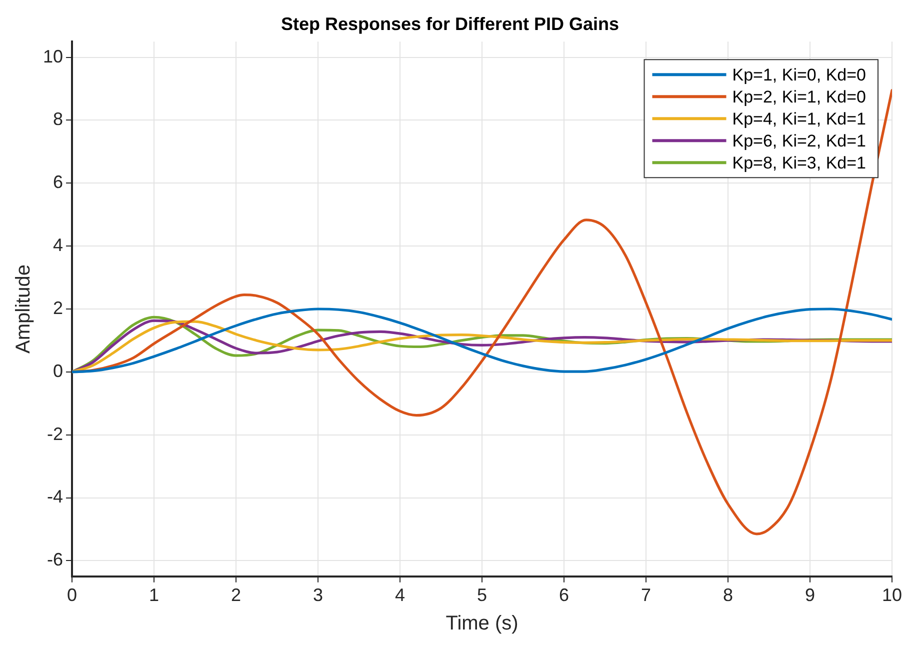  I want to click on x-tick-label: 8, so click(728, 595).